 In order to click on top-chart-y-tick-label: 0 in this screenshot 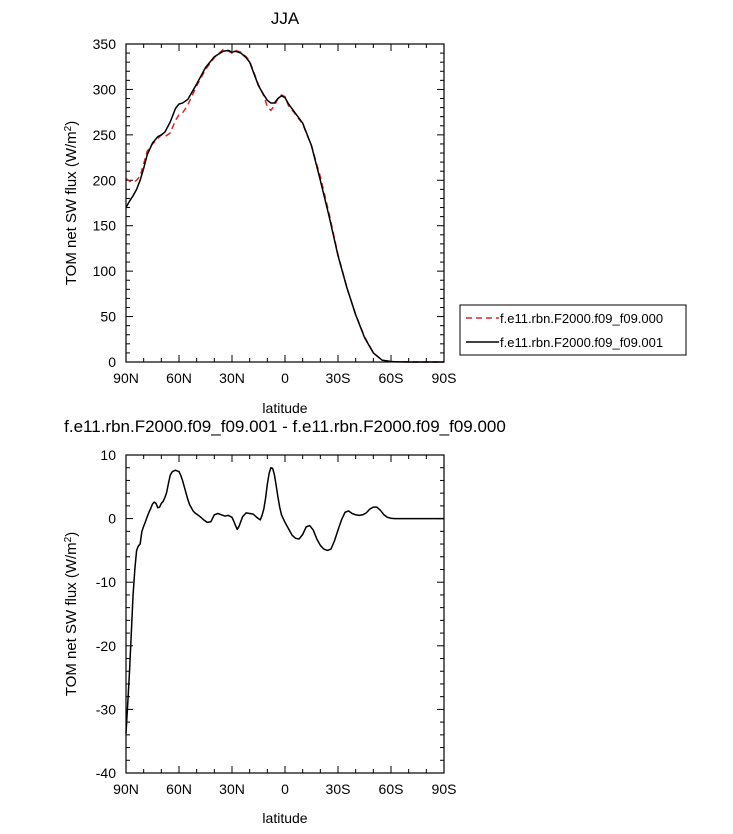, I will do `click(112, 362)`.